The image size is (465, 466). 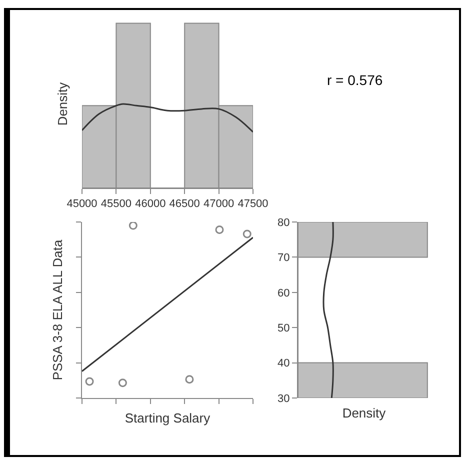 What do you see at coordinates (150, 204) in the screenshot?
I see `x-tick-label: 46000` at bounding box center [150, 204].